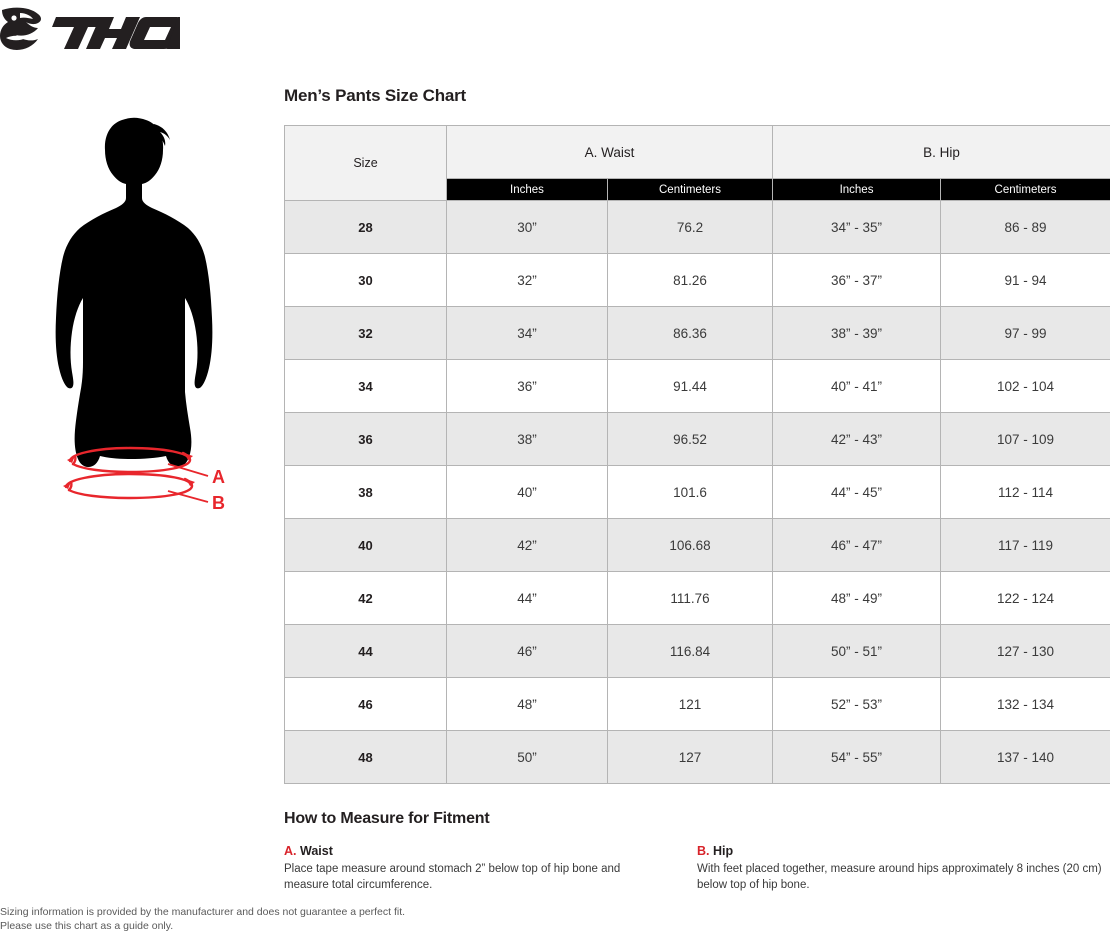 This screenshot has width=1110, height=933. I want to click on table-row: 28 30” 76.2 34” - 35” 86 - 89, so click(697, 227).